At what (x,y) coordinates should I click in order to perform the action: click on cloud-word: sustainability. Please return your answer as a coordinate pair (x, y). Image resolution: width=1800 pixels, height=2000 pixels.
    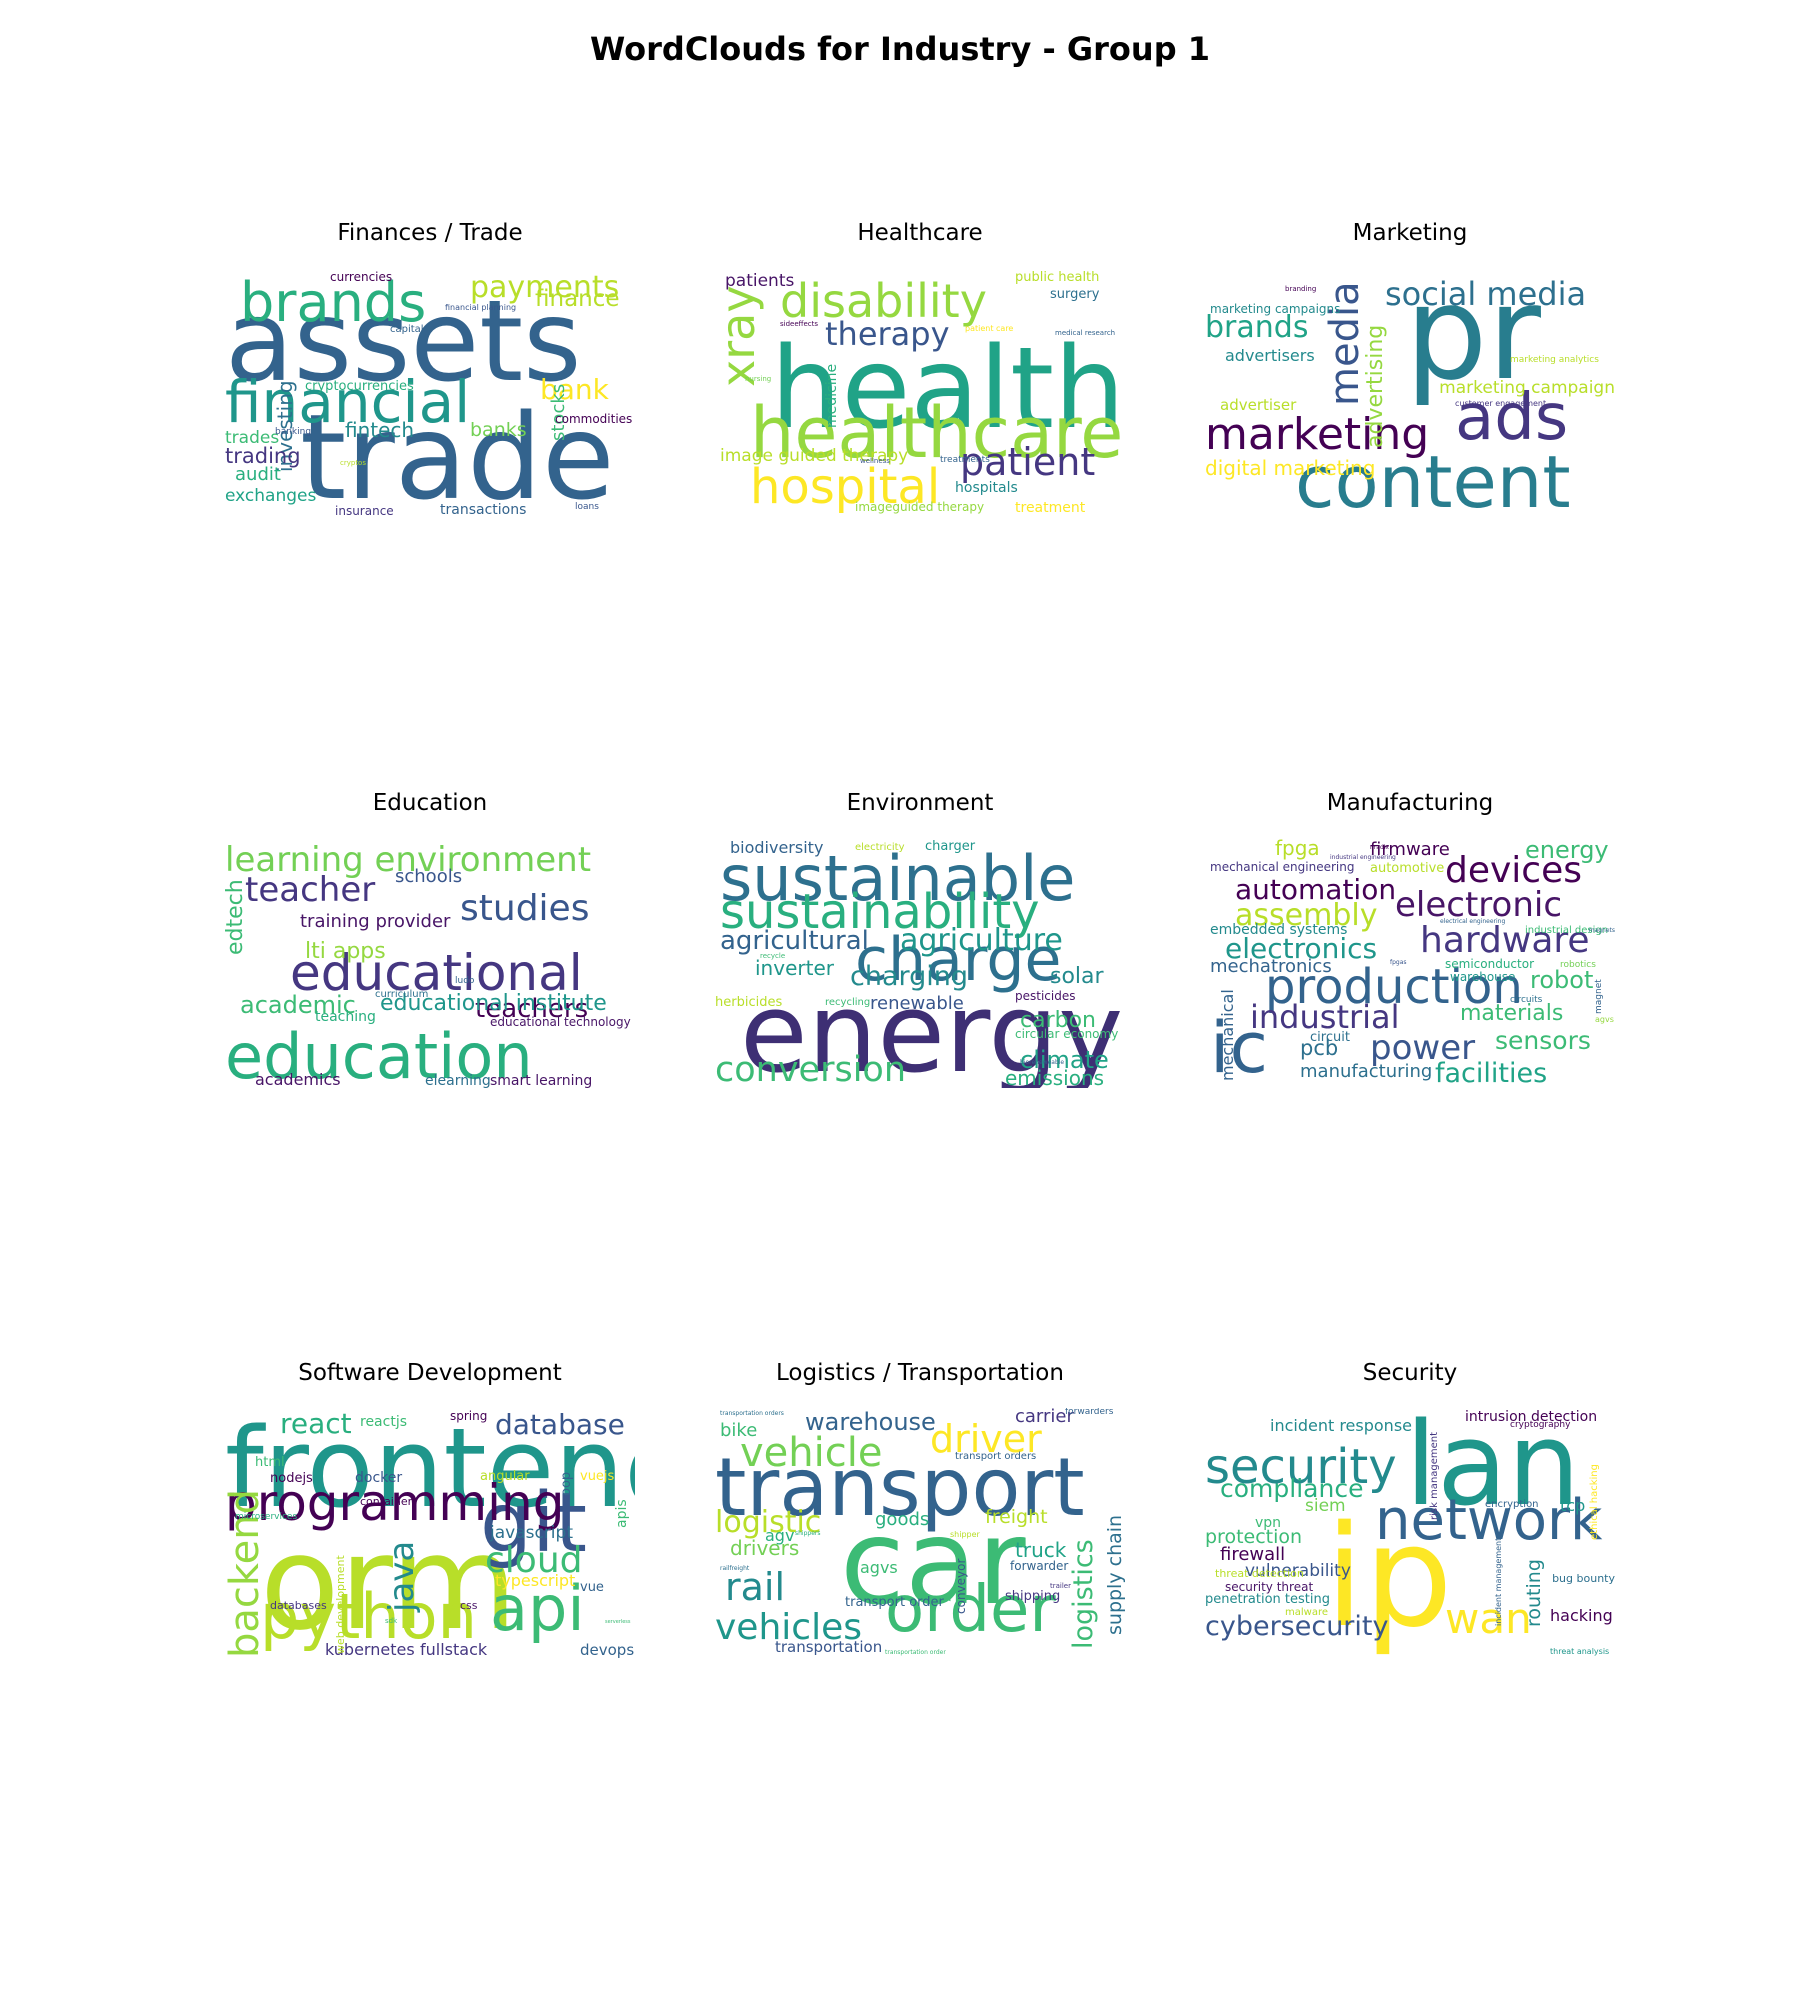
    Looking at the image, I should click on (880, 912).